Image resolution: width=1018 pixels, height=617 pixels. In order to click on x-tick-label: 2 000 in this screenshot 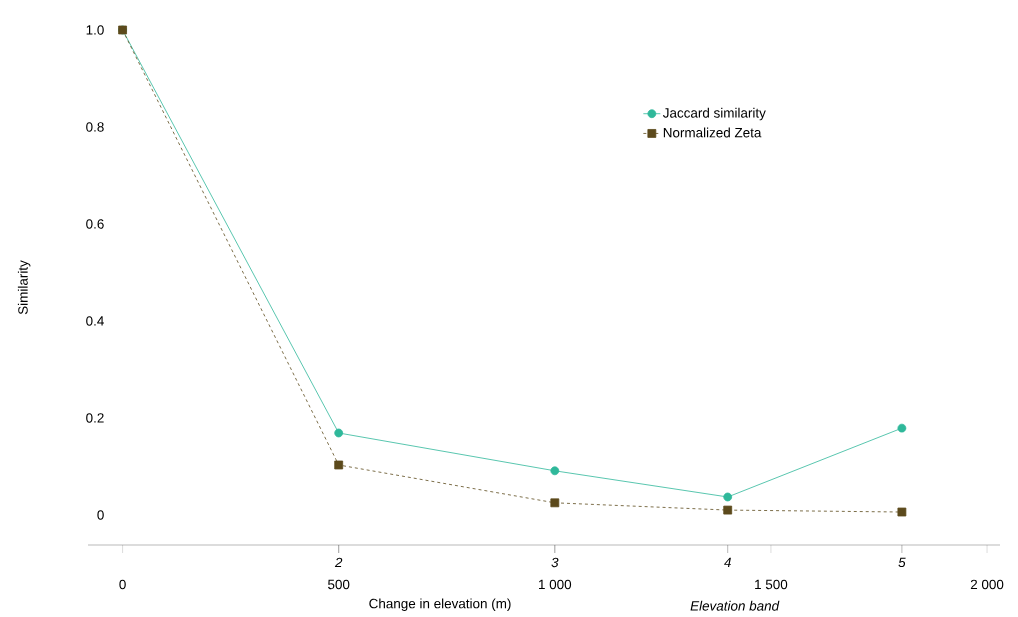, I will do `click(987, 584)`.